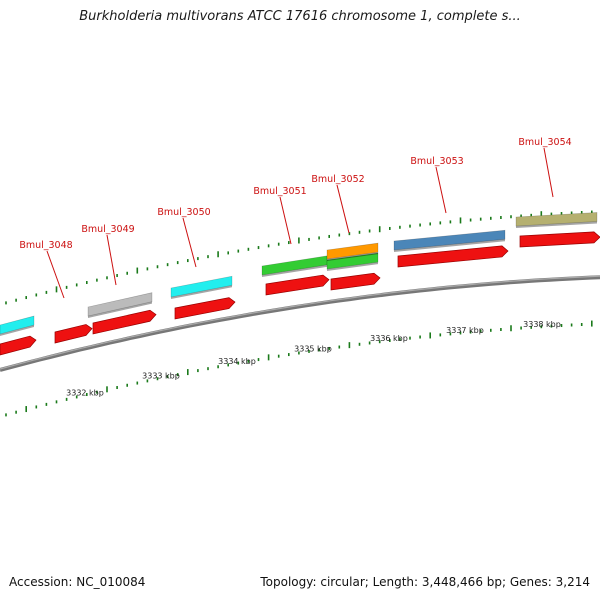 This screenshot has width=600, height=600. Describe the element at coordinates (183, 212) in the screenshot. I see `gene-label: Bmul_3050` at that location.